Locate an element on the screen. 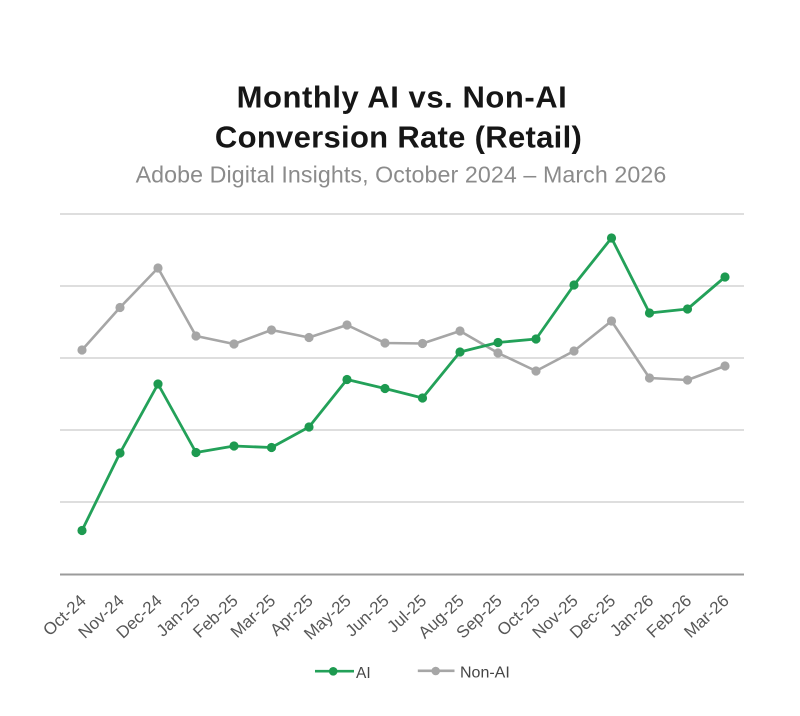 This screenshot has height=716, width=800. svg-text: Monthly AI vs. Non-AI is located at coordinates (402, 97).